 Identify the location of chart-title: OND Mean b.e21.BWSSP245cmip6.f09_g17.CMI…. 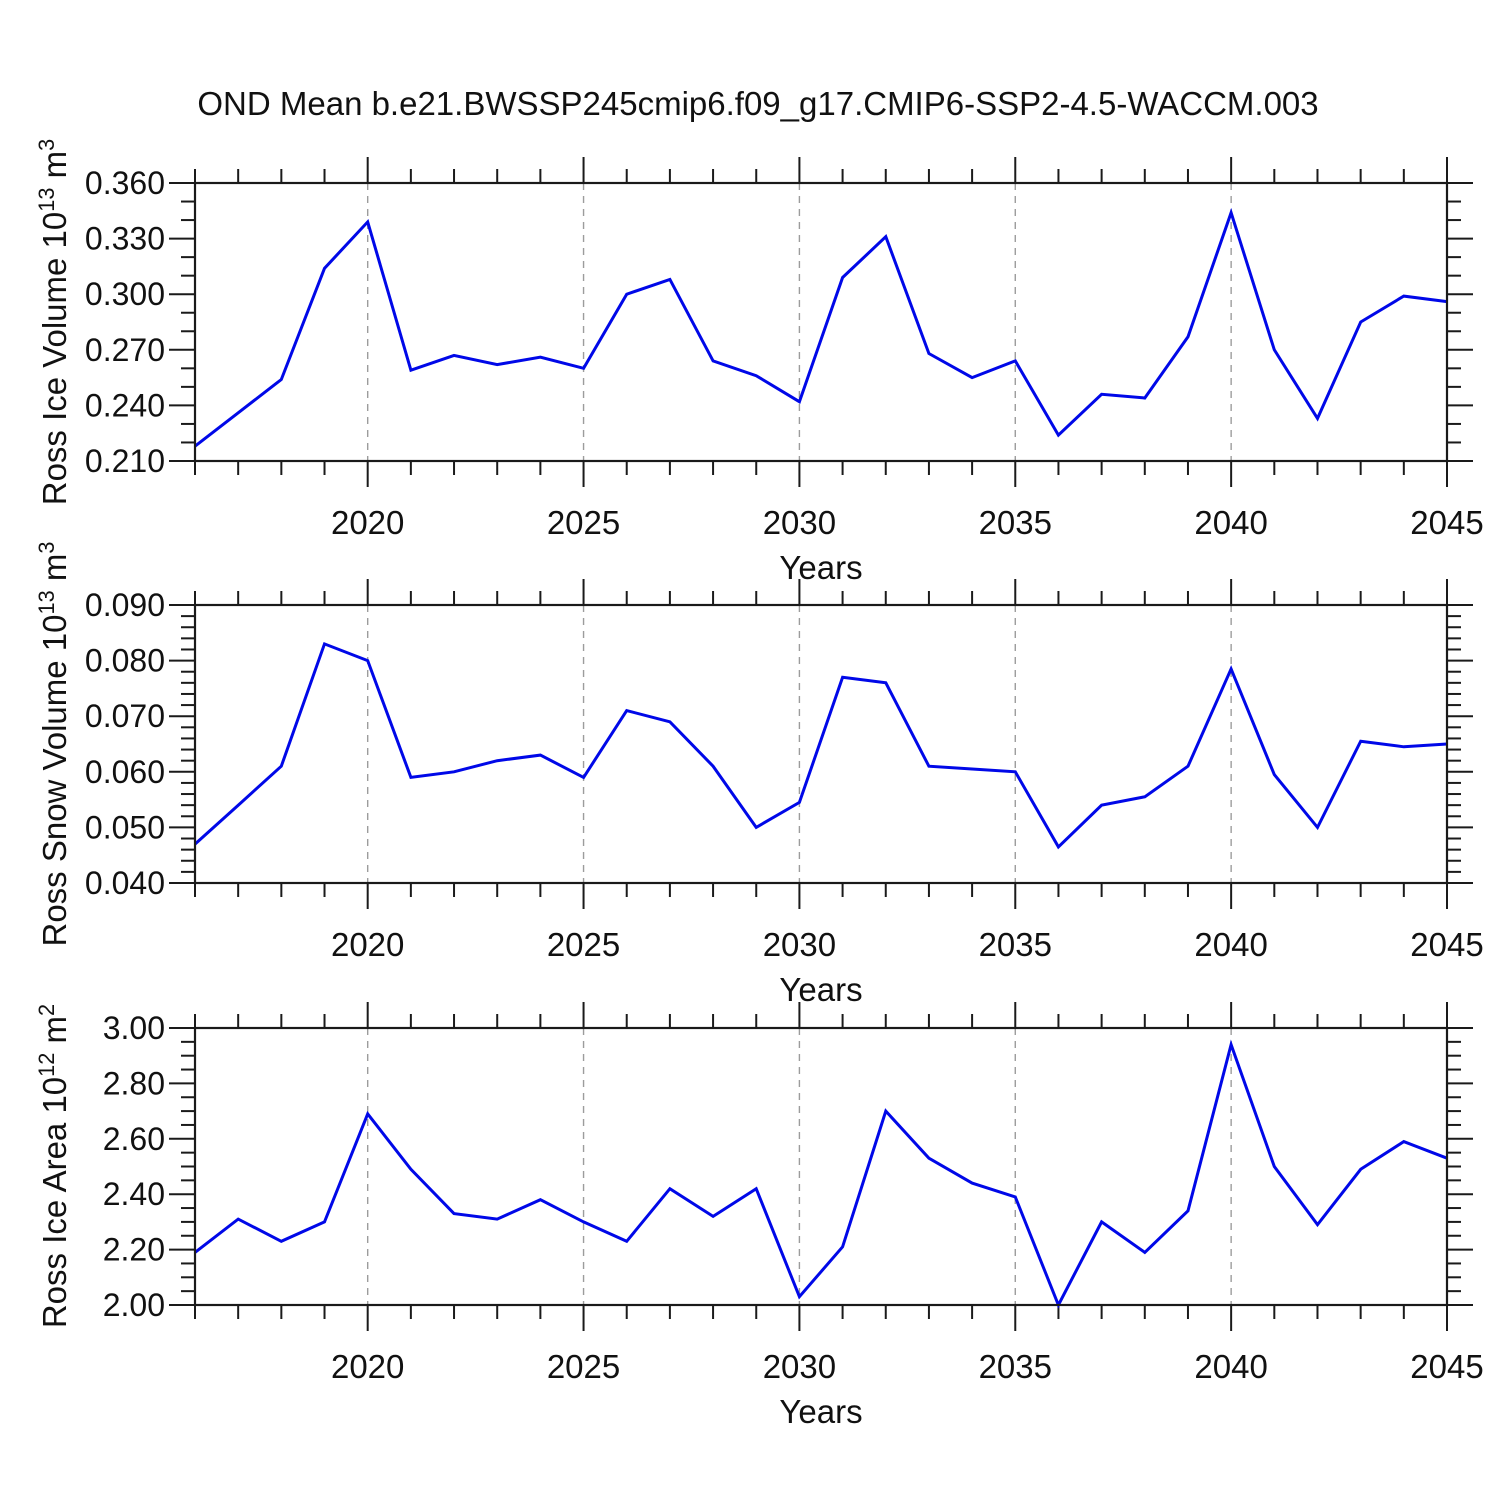
(758, 103).